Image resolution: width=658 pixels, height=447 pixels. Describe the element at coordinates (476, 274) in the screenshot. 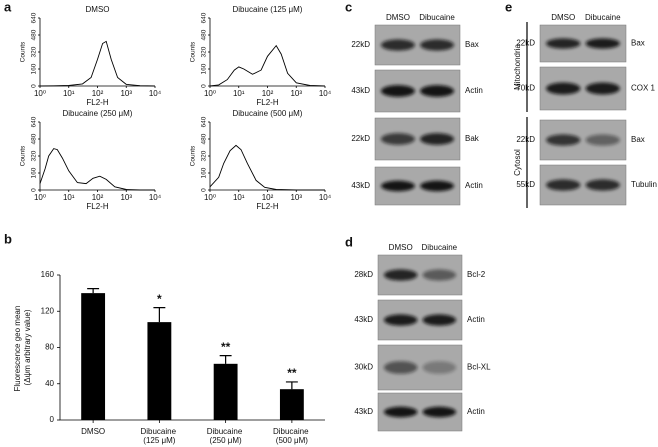

I see `protein-label: Bcl-2` at that location.